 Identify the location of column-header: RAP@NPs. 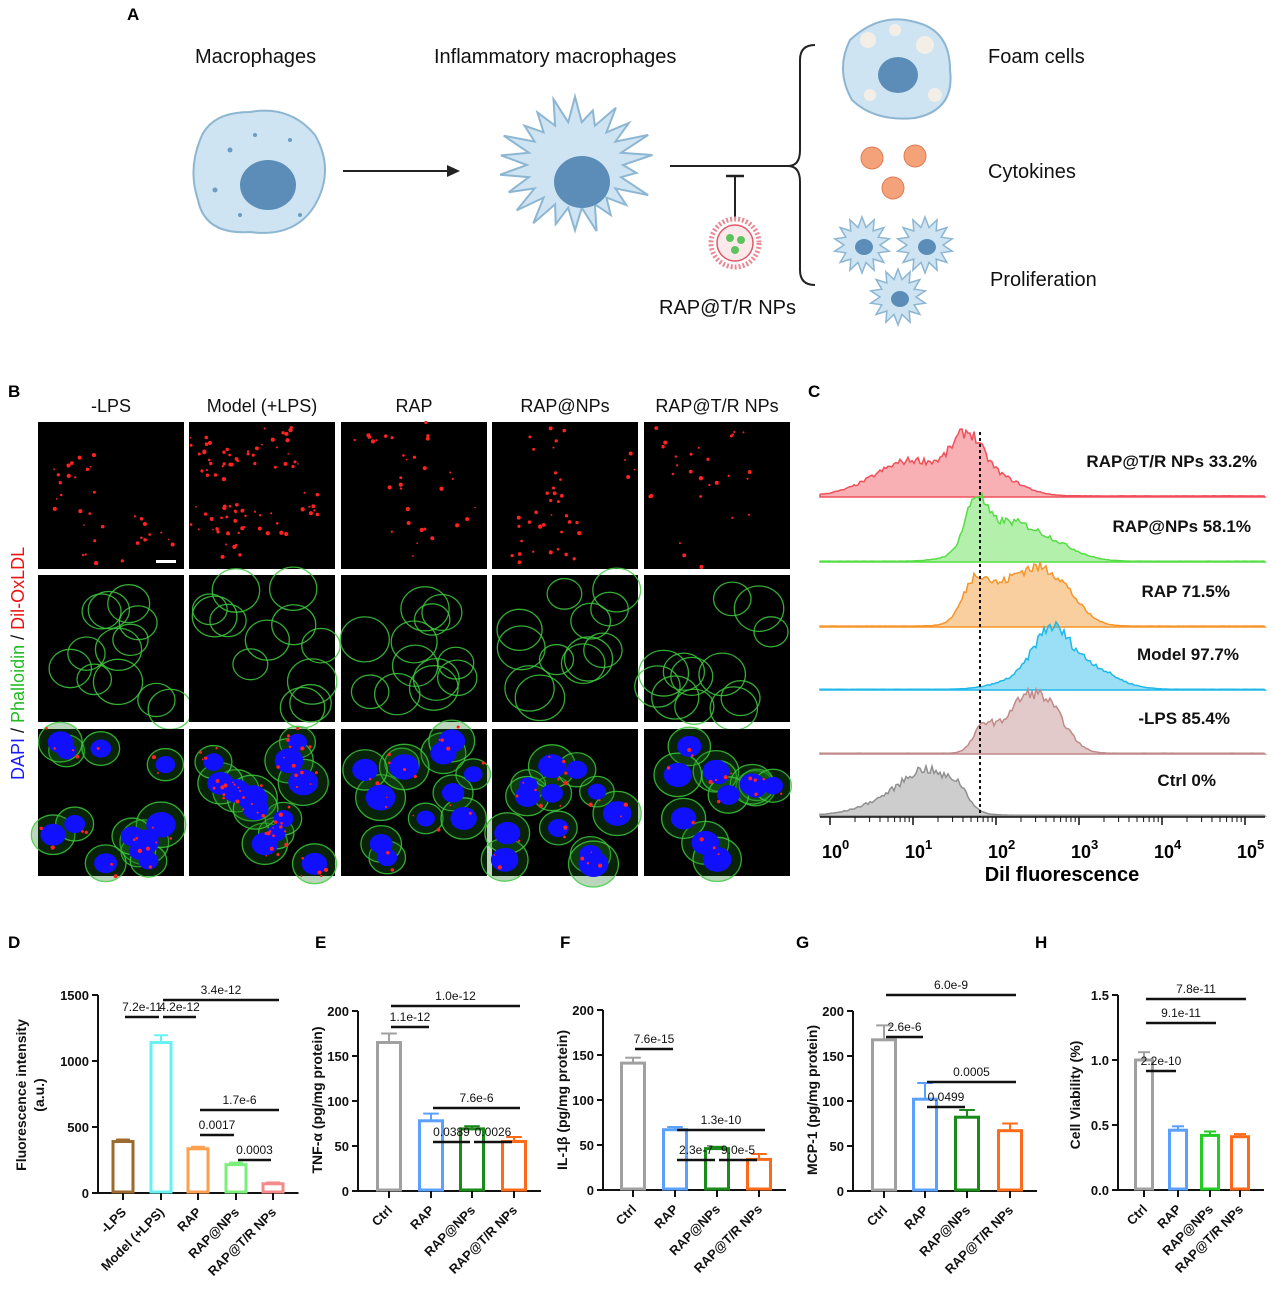
(564, 406).